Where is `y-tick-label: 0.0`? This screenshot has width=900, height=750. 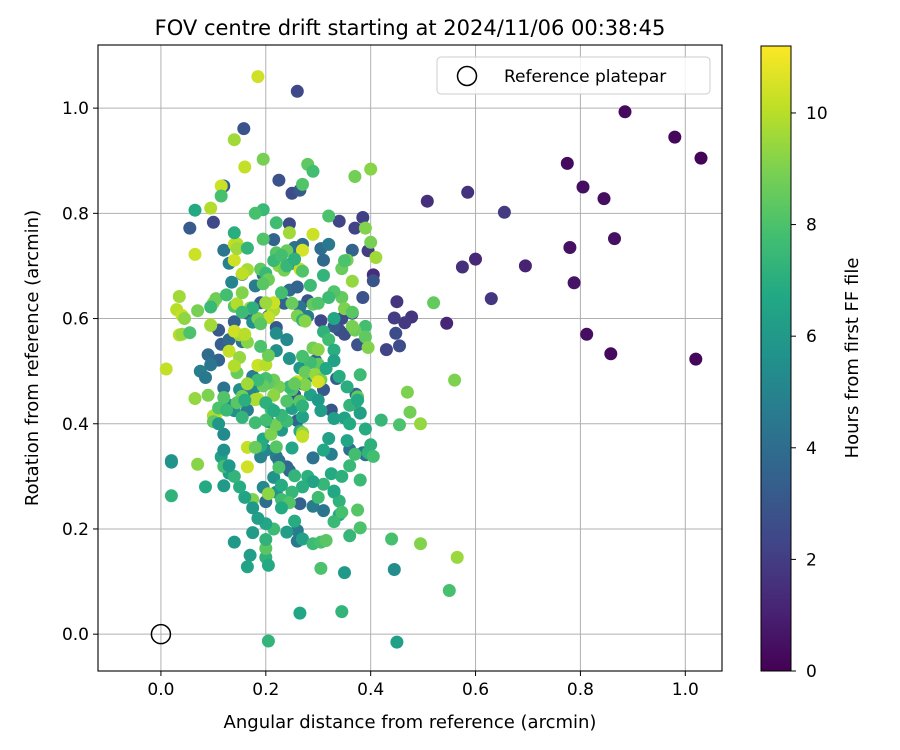 y-tick-label: 0.0 is located at coordinates (75, 635).